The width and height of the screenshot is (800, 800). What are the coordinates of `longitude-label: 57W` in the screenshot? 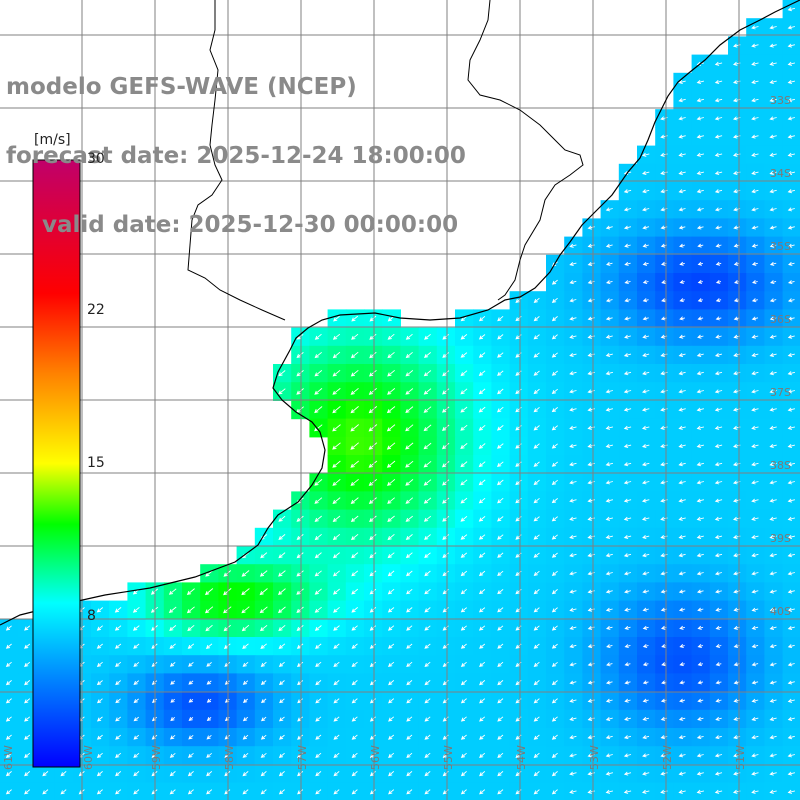 It's located at (302, 757).